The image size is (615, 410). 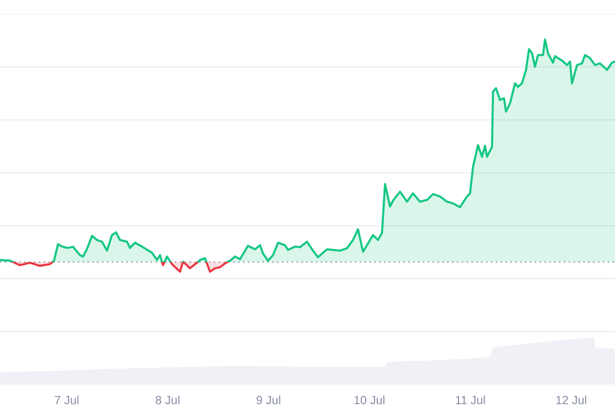 What do you see at coordinates (168, 400) in the screenshot?
I see `x-tick-label: 8 Jul` at bounding box center [168, 400].